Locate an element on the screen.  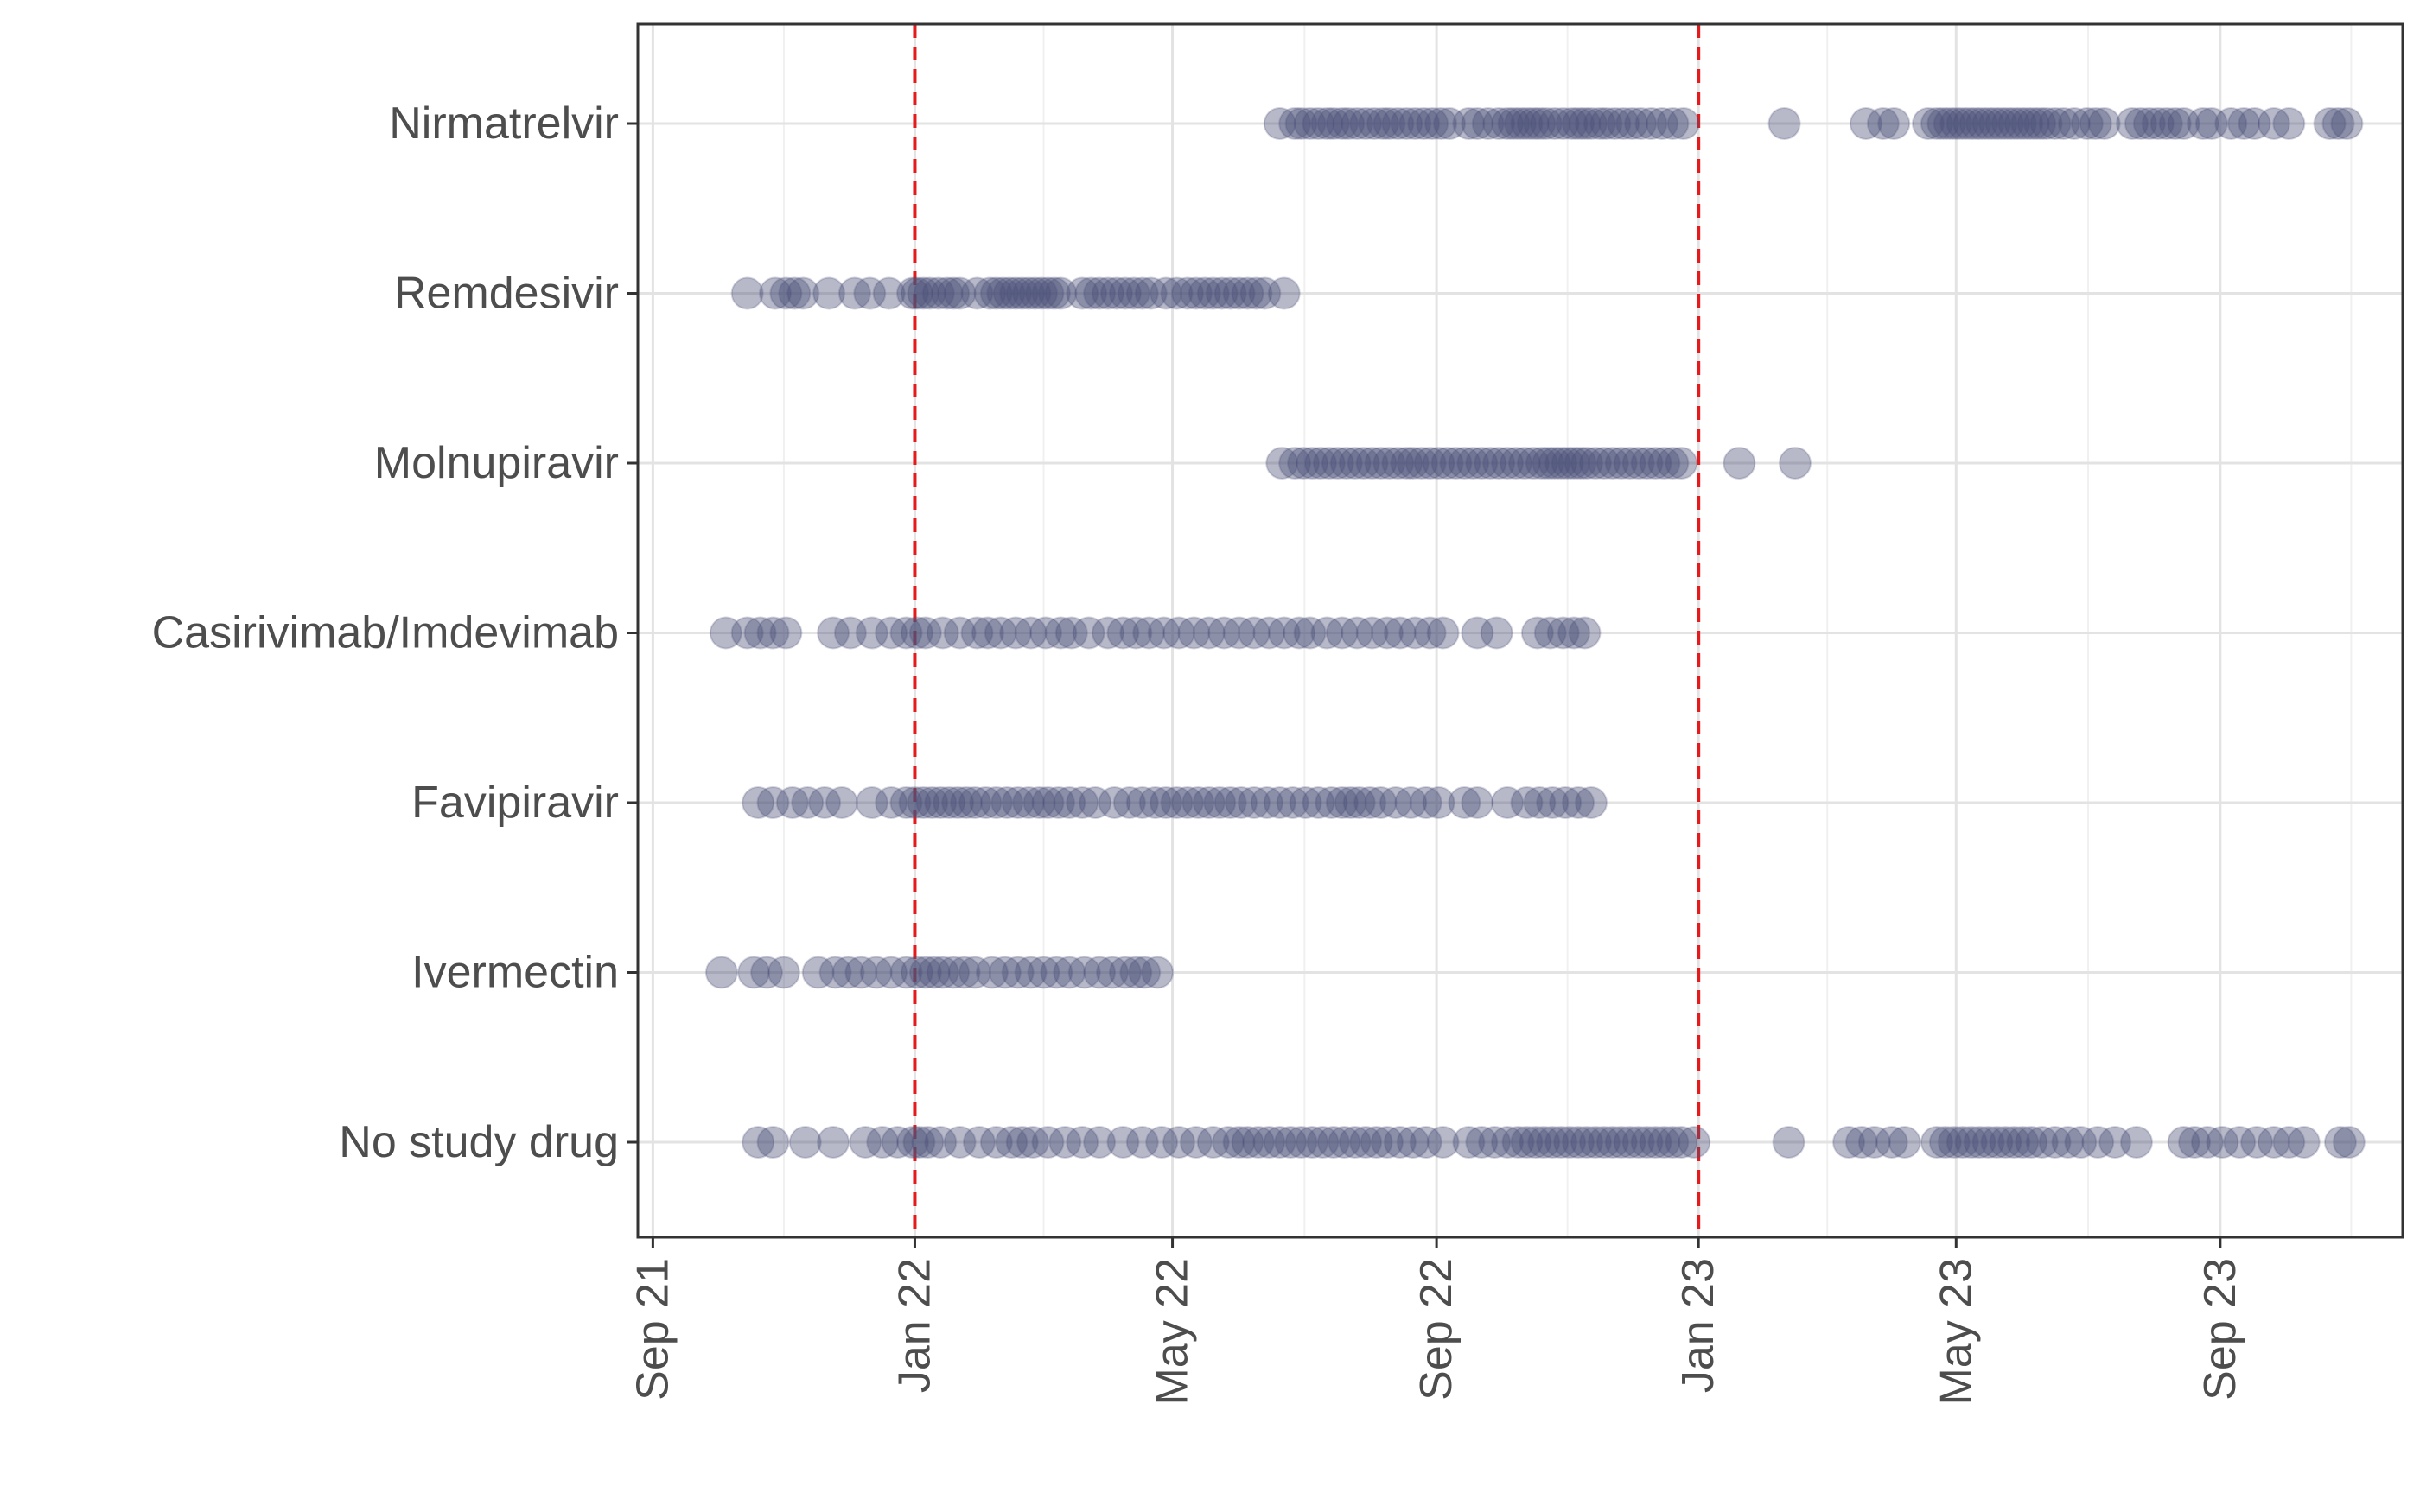
y-tick-label: Favipiravir is located at coordinates (515, 803).